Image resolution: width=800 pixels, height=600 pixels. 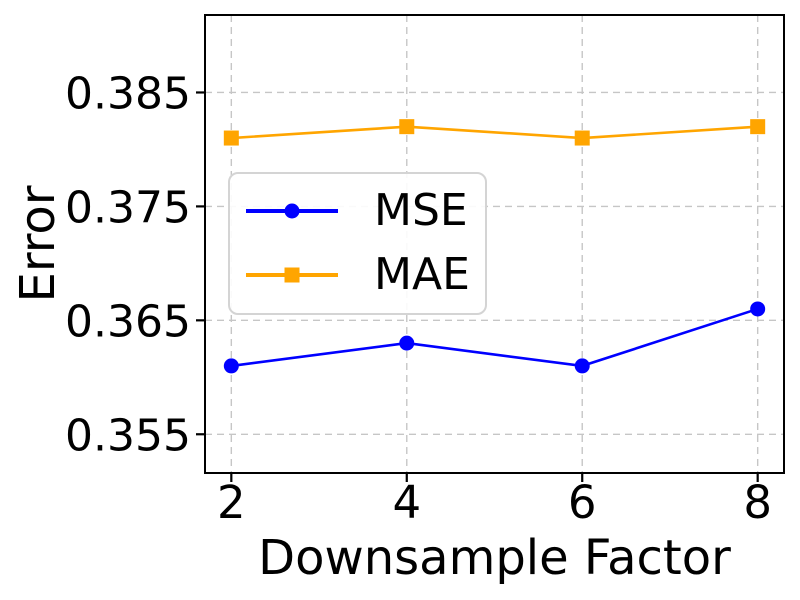 What do you see at coordinates (758, 127) in the screenshot?
I see `data-point-mae-x8` at bounding box center [758, 127].